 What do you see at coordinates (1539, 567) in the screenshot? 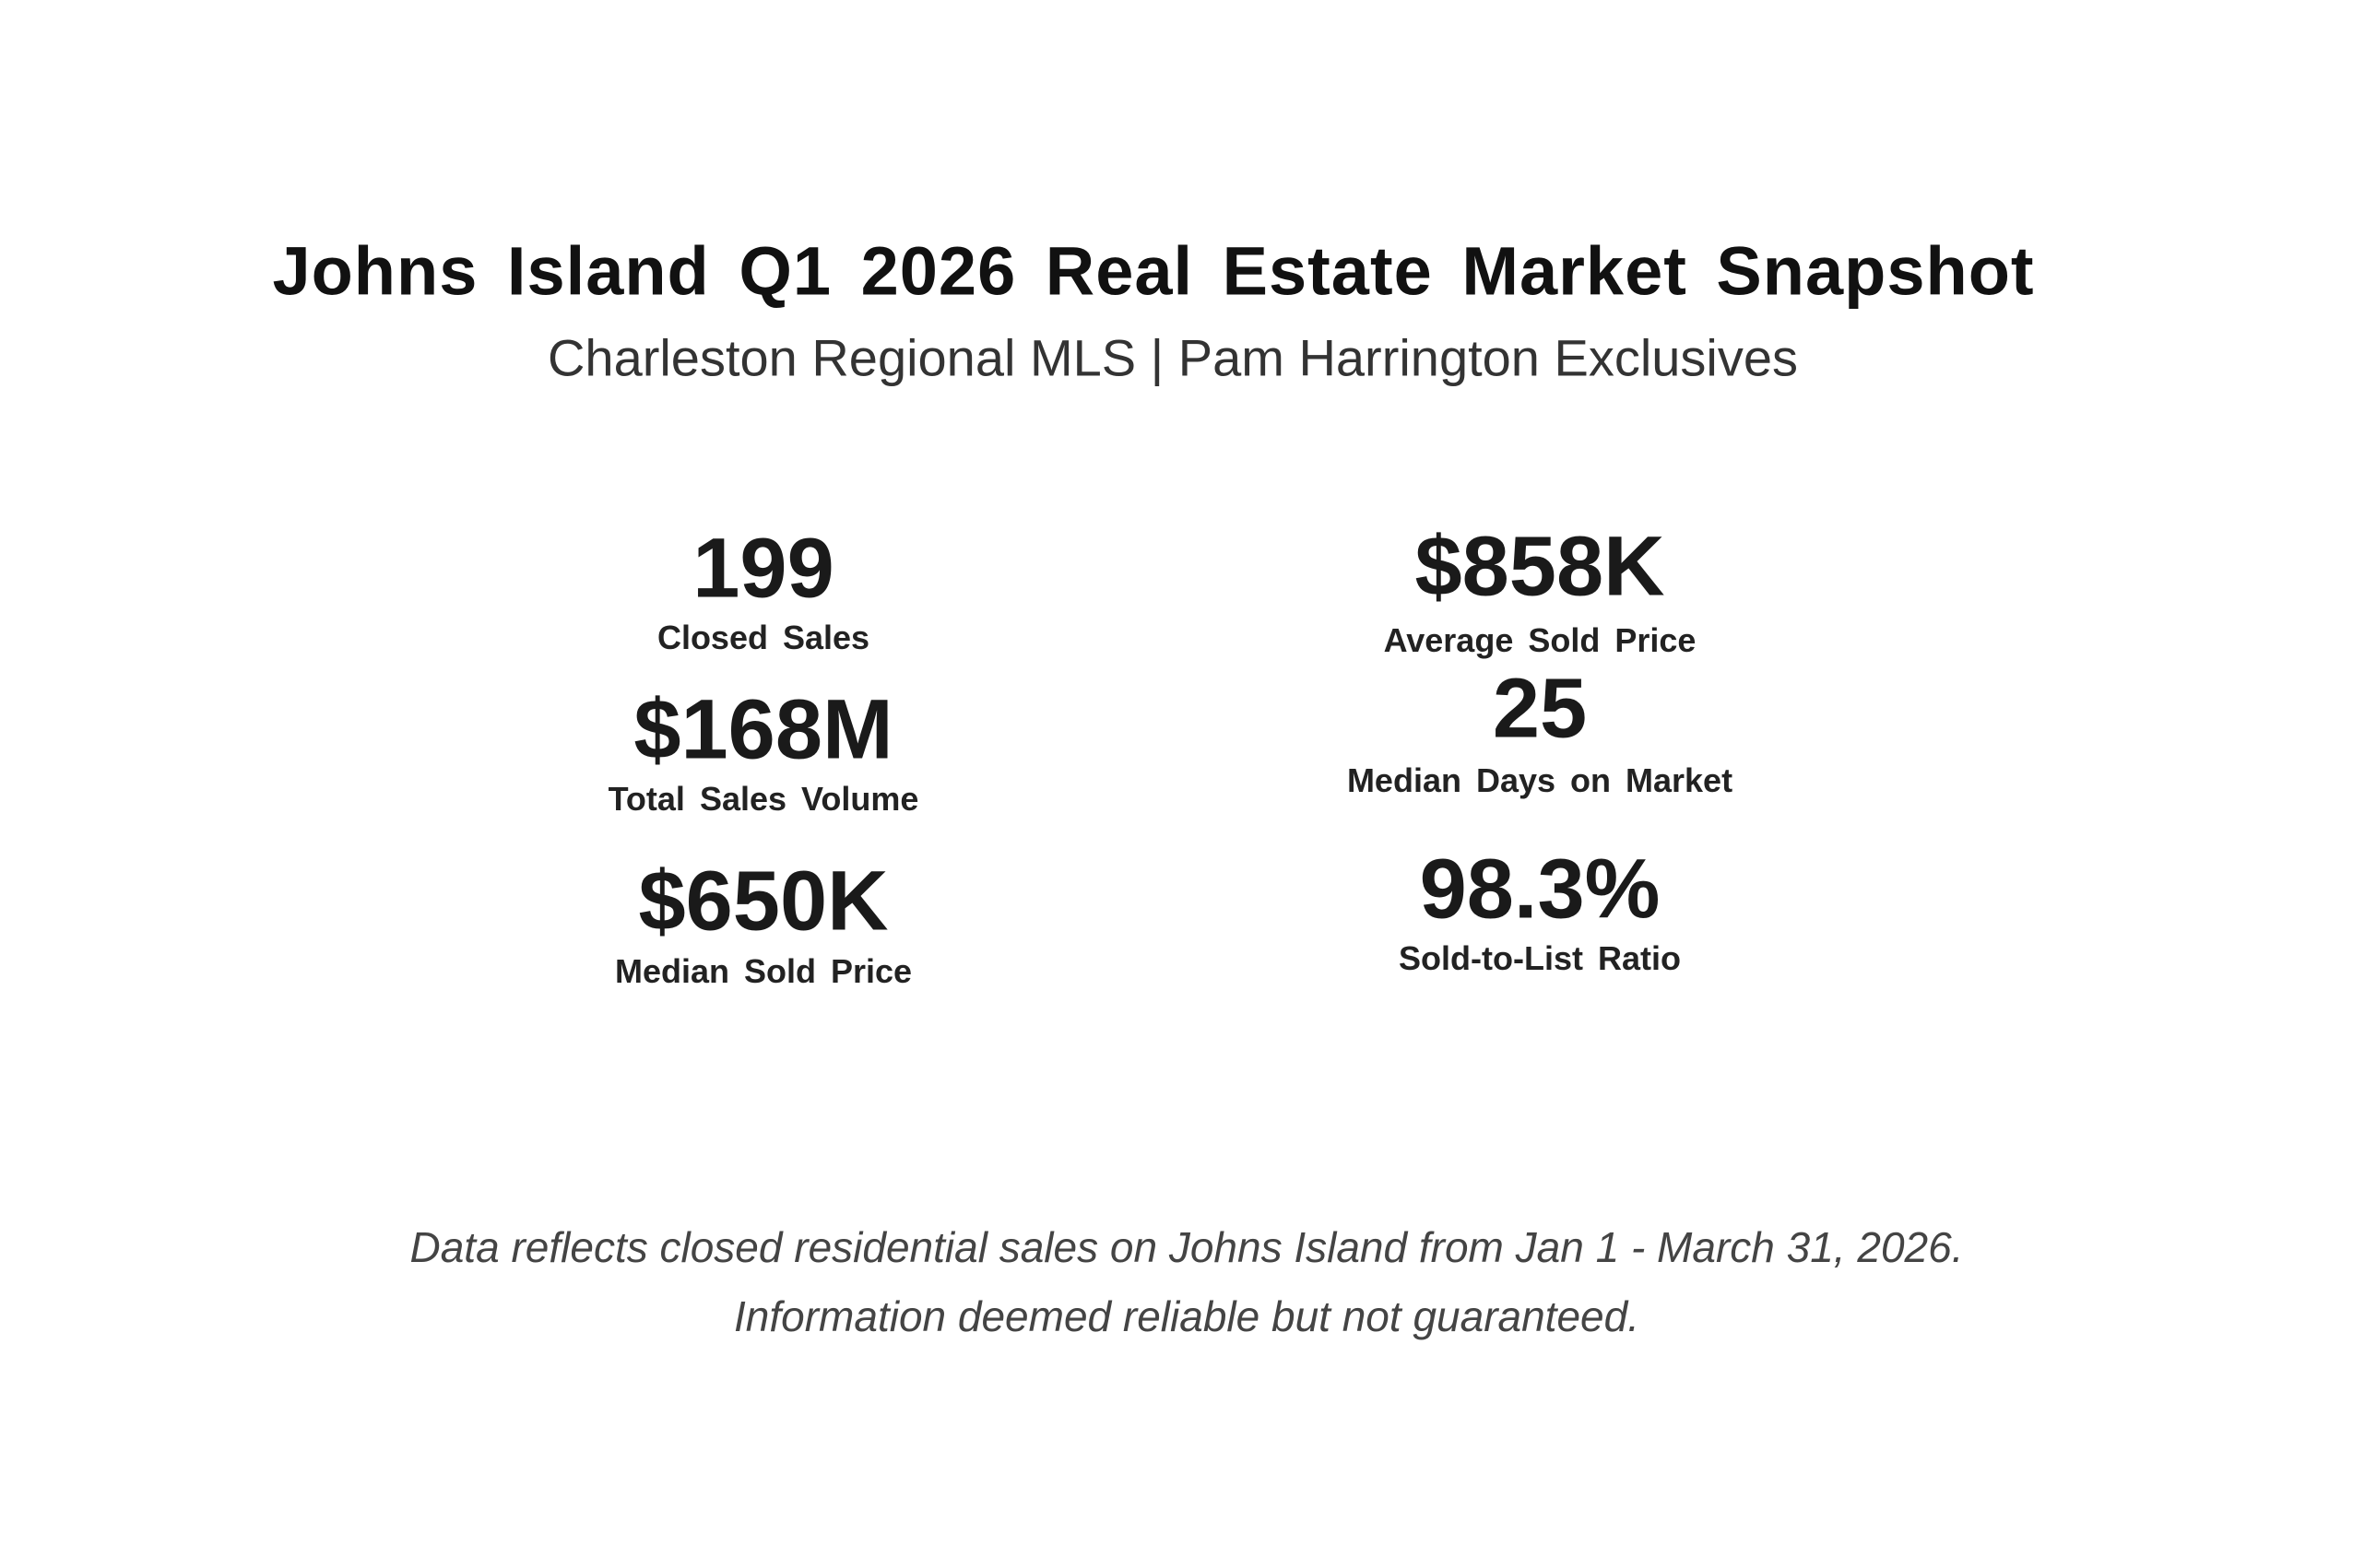
I see `stat-value: $858K` at bounding box center [1539, 567].